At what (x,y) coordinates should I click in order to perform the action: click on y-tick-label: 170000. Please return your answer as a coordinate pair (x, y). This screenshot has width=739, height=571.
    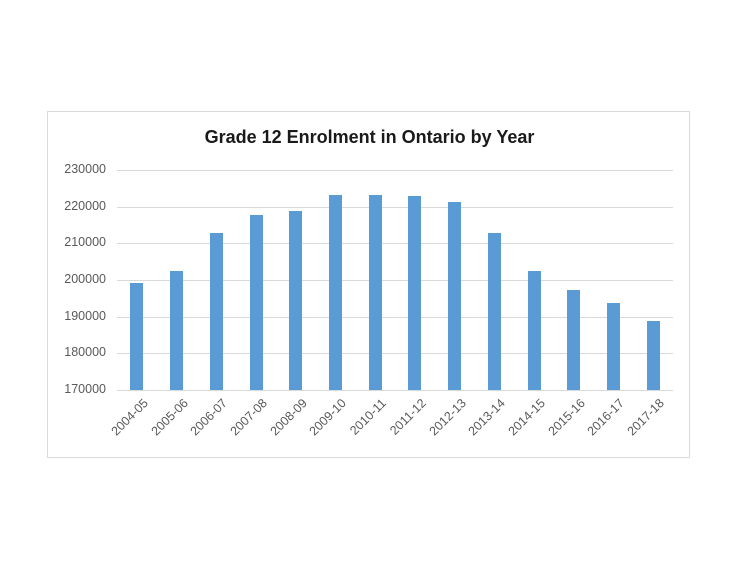
    Looking at the image, I should click on (85, 389).